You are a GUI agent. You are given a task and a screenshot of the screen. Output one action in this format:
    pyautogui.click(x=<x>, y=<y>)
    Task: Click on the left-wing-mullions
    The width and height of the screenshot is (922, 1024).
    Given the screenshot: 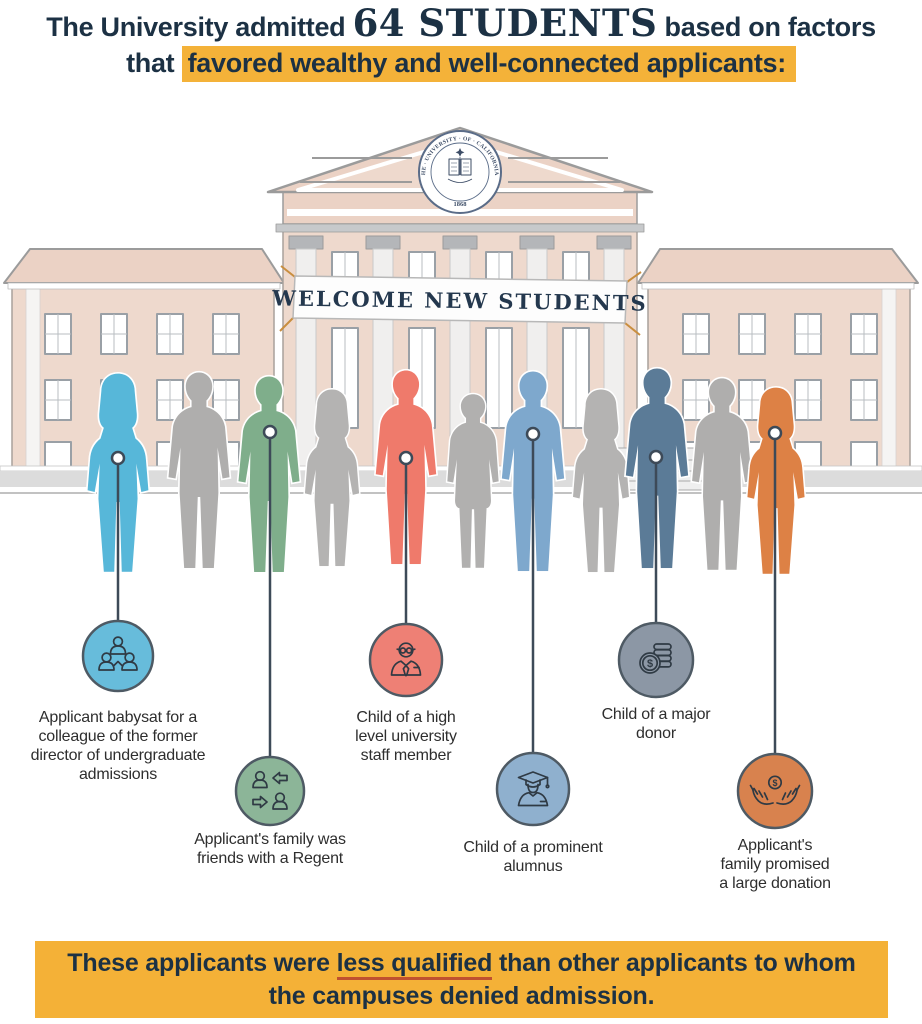 What is the action you would take?
    pyautogui.click(x=142, y=367)
    